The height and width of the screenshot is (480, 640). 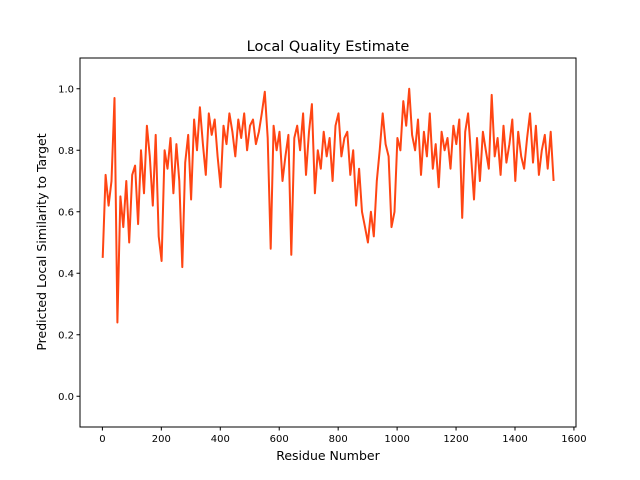 What do you see at coordinates (66, 212) in the screenshot?
I see `y-tick-label: 0.6` at bounding box center [66, 212].